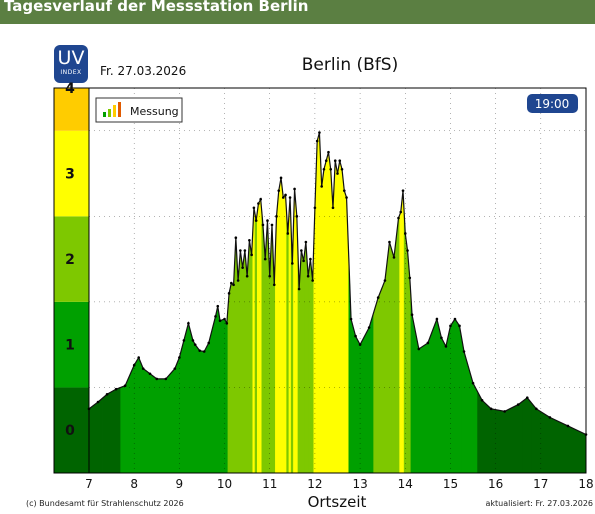  What do you see at coordinates (71, 72) in the screenshot?
I see `uv-logo-index-text: INDEX` at bounding box center [71, 72].